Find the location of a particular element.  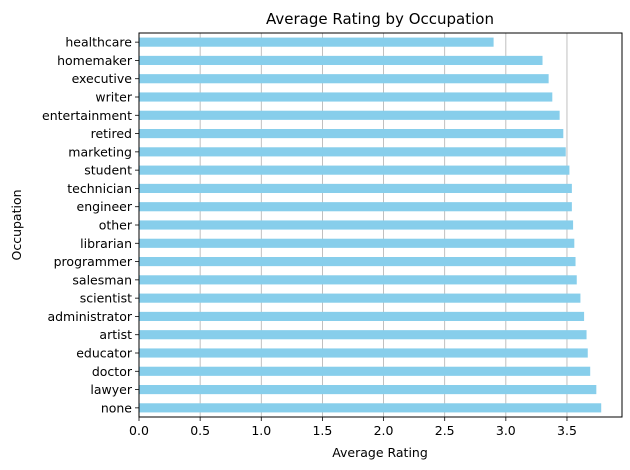

y-tick-label: engineer is located at coordinates (105, 206).